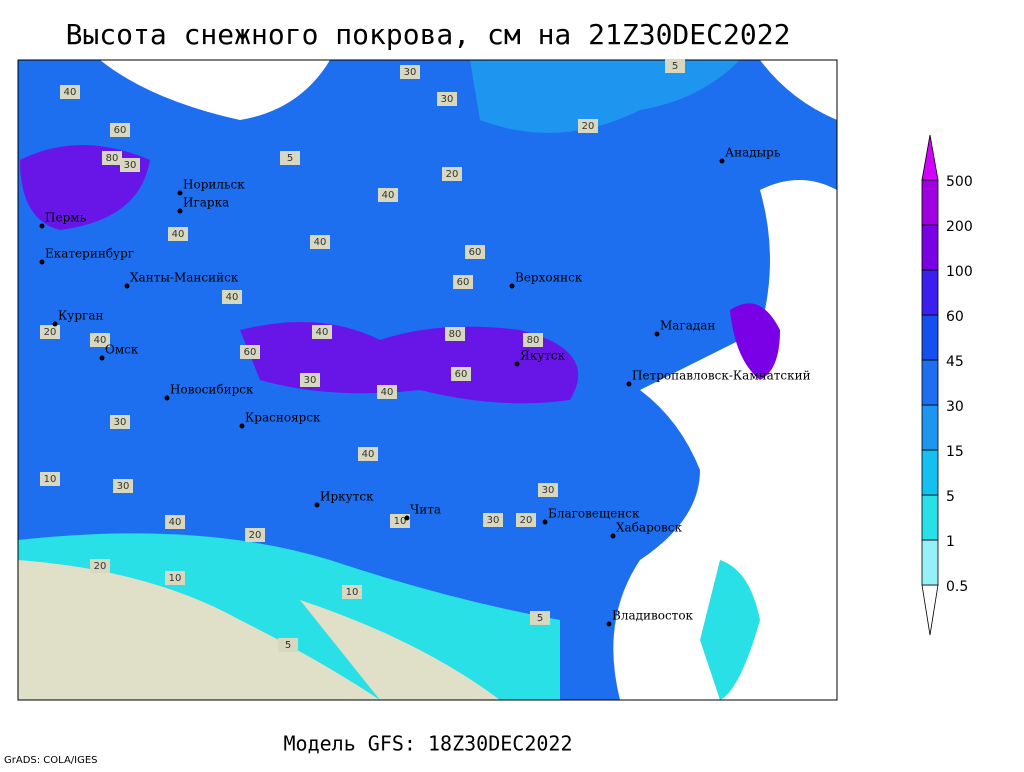 The image size is (1024, 772). Describe the element at coordinates (283, 418) in the screenshot. I see `city-label: Красноярск` at that location.